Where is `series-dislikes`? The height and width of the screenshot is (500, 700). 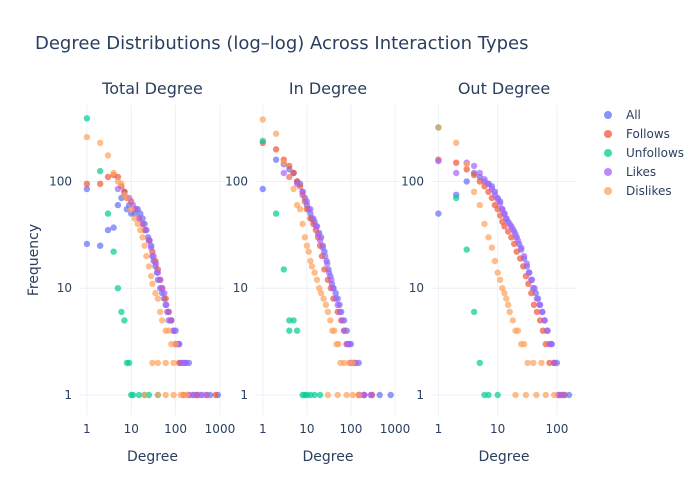
series-dislikes is located at coordinates (496, 261).